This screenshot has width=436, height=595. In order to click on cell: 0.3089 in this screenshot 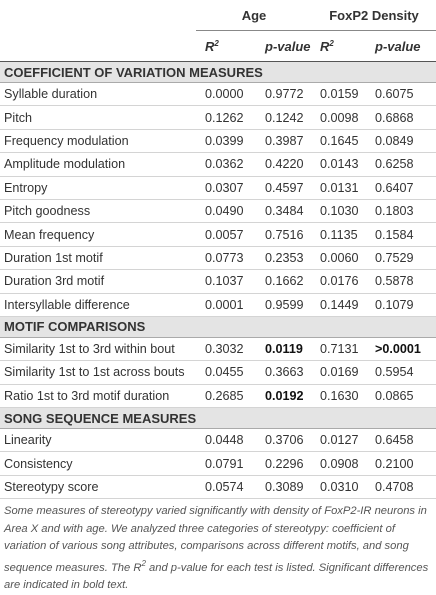, I will do `click(279, 487)`.